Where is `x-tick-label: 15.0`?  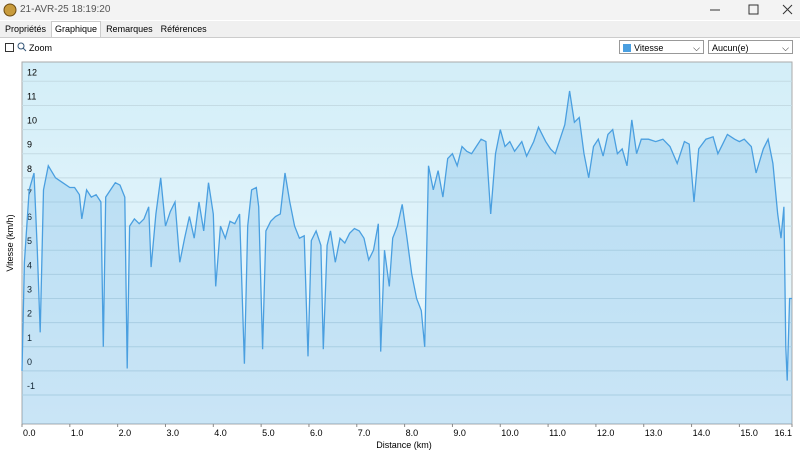
x-tick-label: 15.0 is located at coordinates (749, 433).